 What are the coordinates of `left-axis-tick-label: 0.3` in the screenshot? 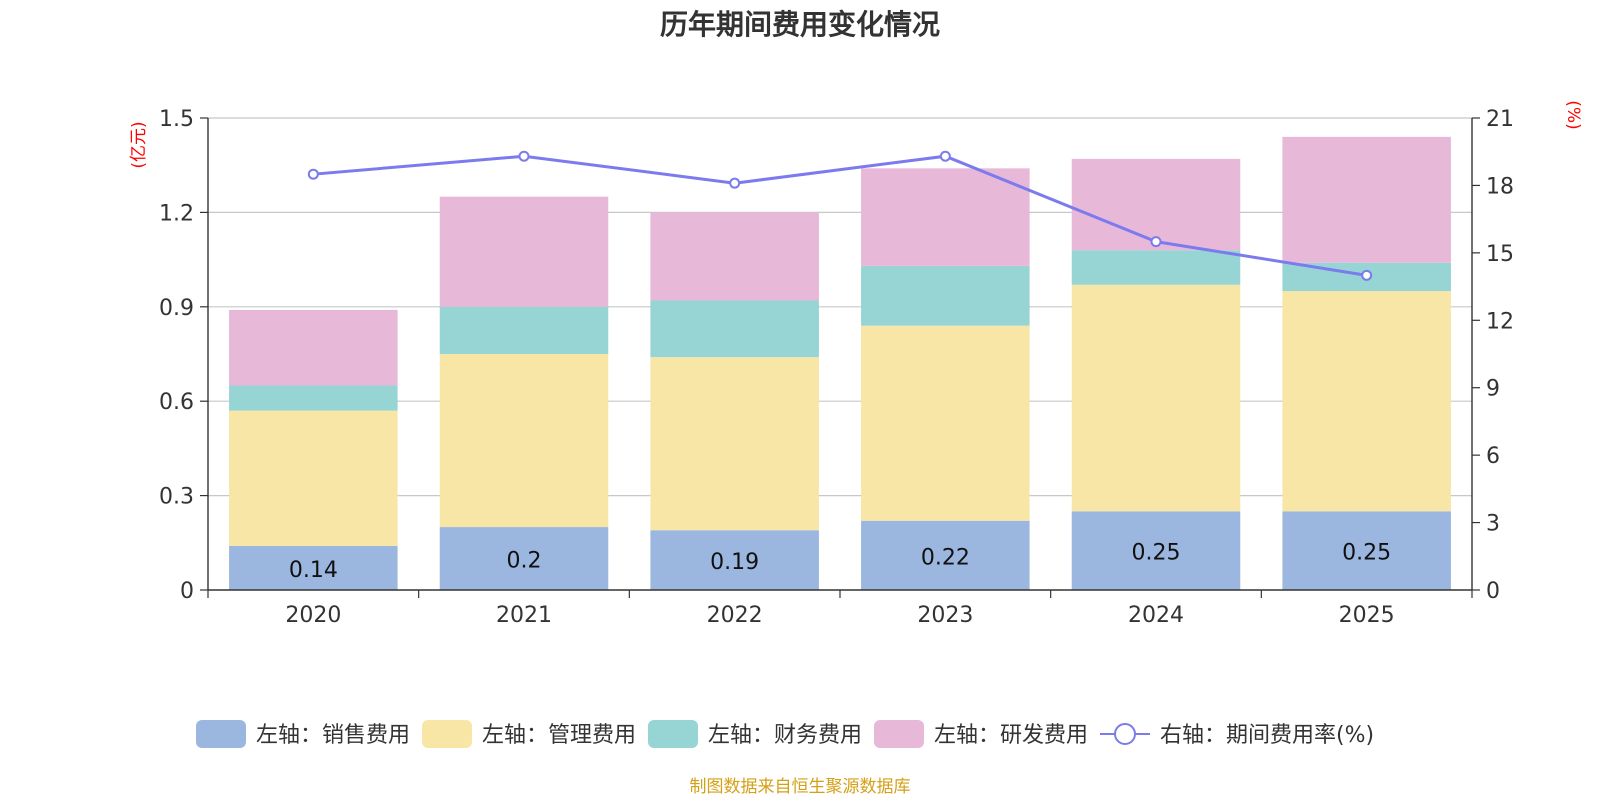 It's located at (176, 497).